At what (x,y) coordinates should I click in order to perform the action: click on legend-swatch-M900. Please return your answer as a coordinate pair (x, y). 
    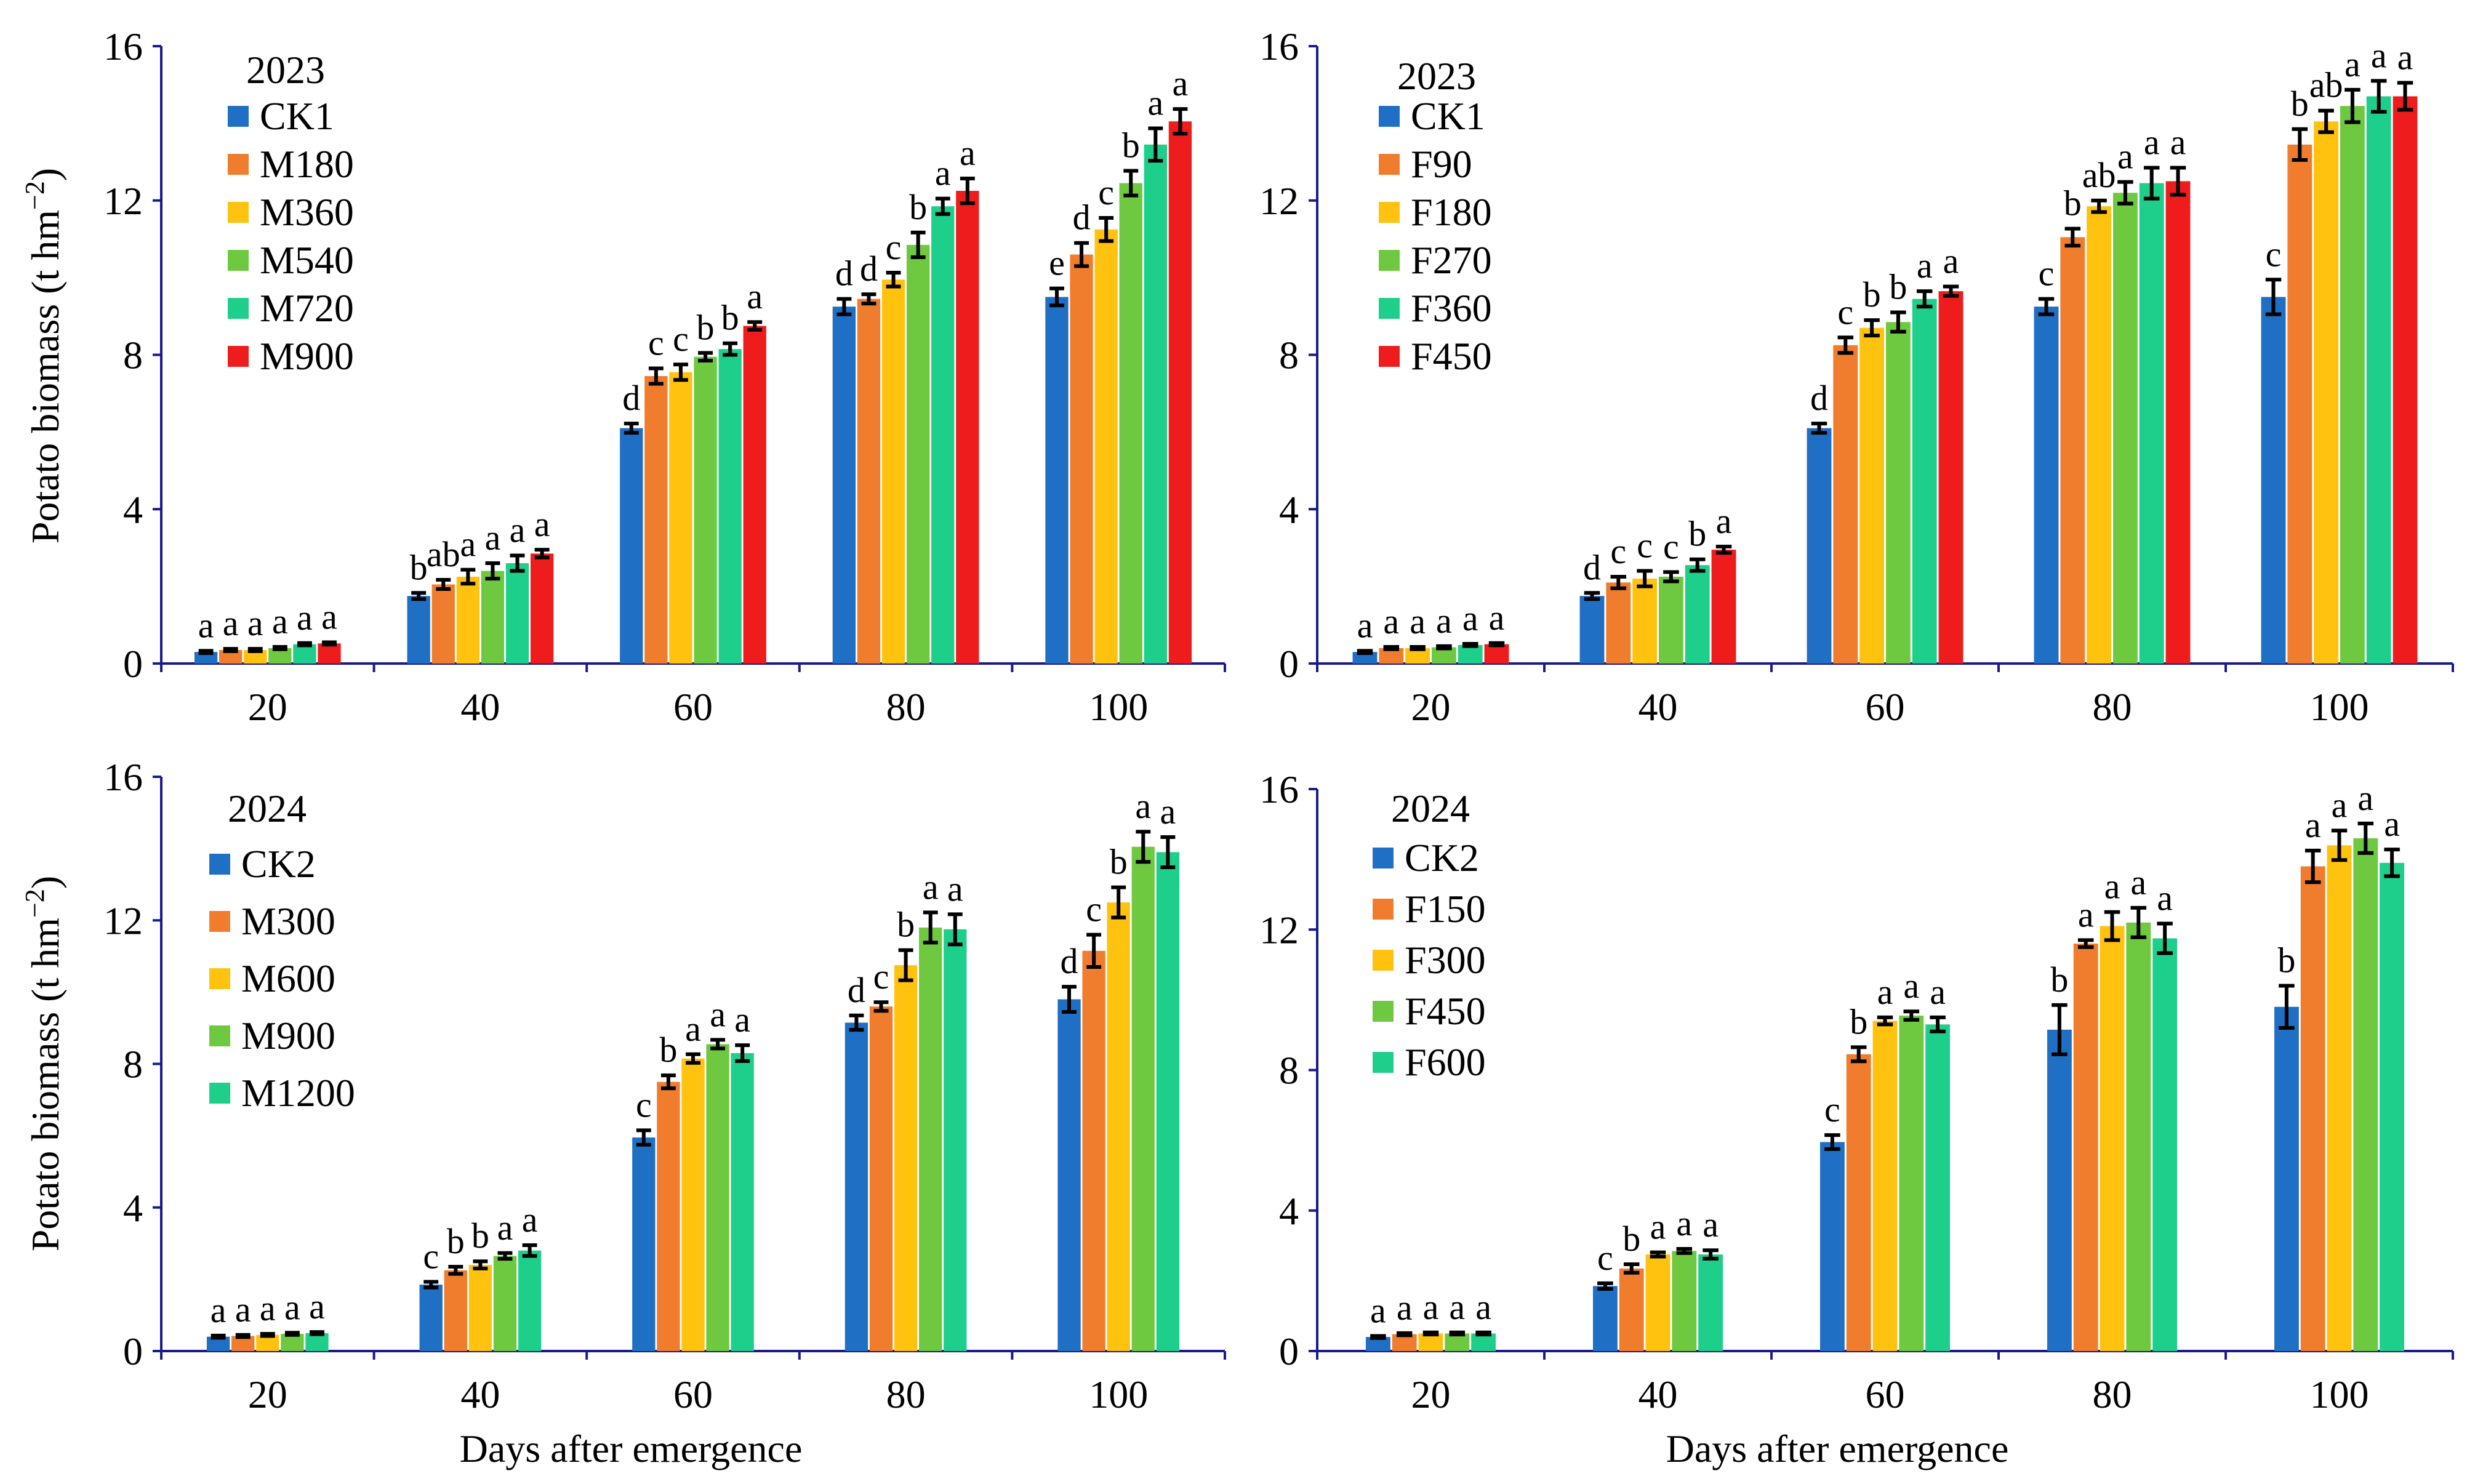
    Looking at the image, I should click on (239, 356).